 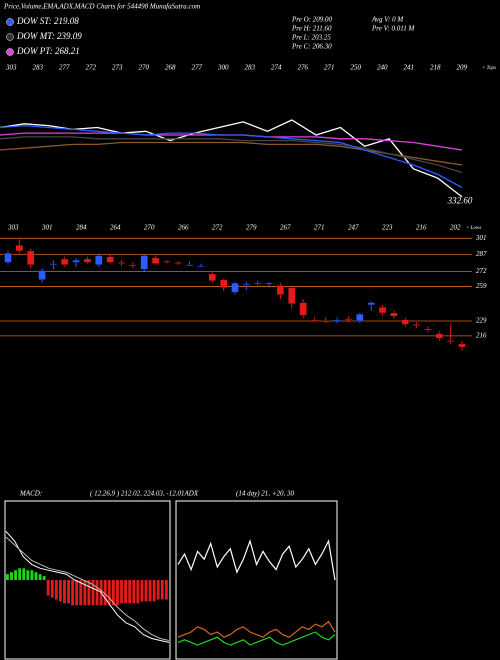 What do you see at coordinates (329, 68) in the screenshot?
I see `top-label: 271` at bounding box center [329, 68].